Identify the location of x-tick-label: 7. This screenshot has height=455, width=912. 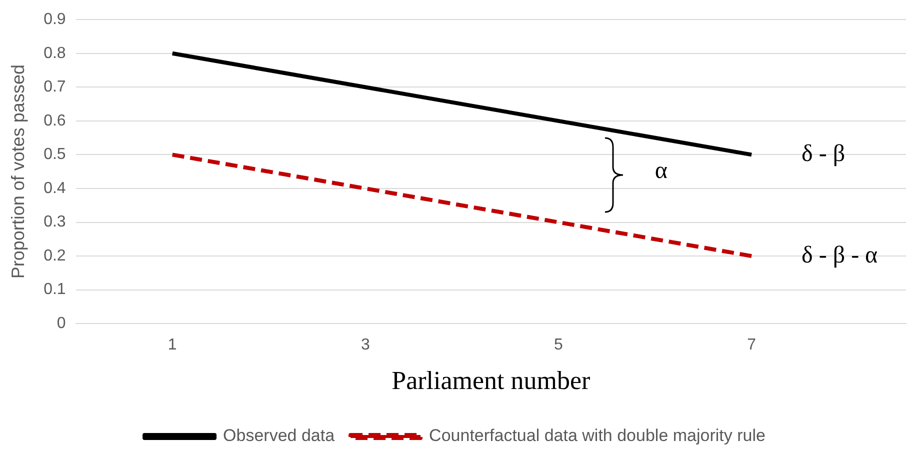
(751, 345).